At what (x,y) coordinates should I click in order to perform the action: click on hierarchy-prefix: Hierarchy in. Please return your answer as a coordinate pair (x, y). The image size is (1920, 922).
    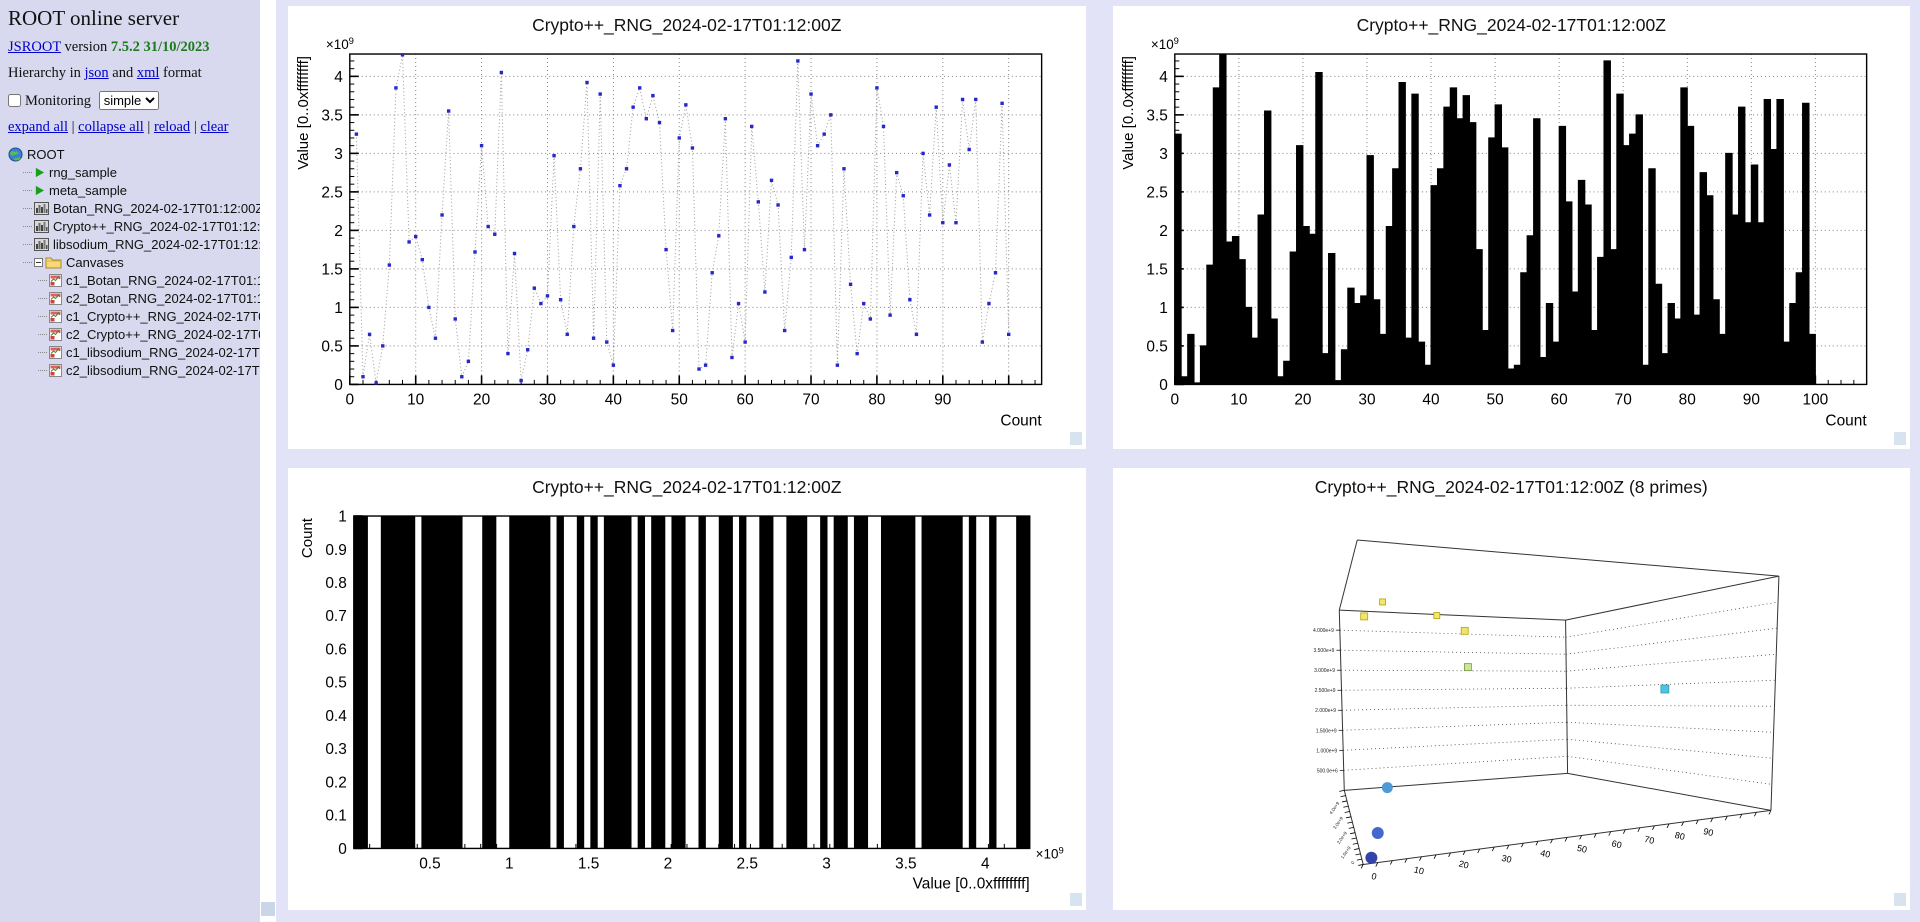
    Looking at the image, I should click on (46, 73).